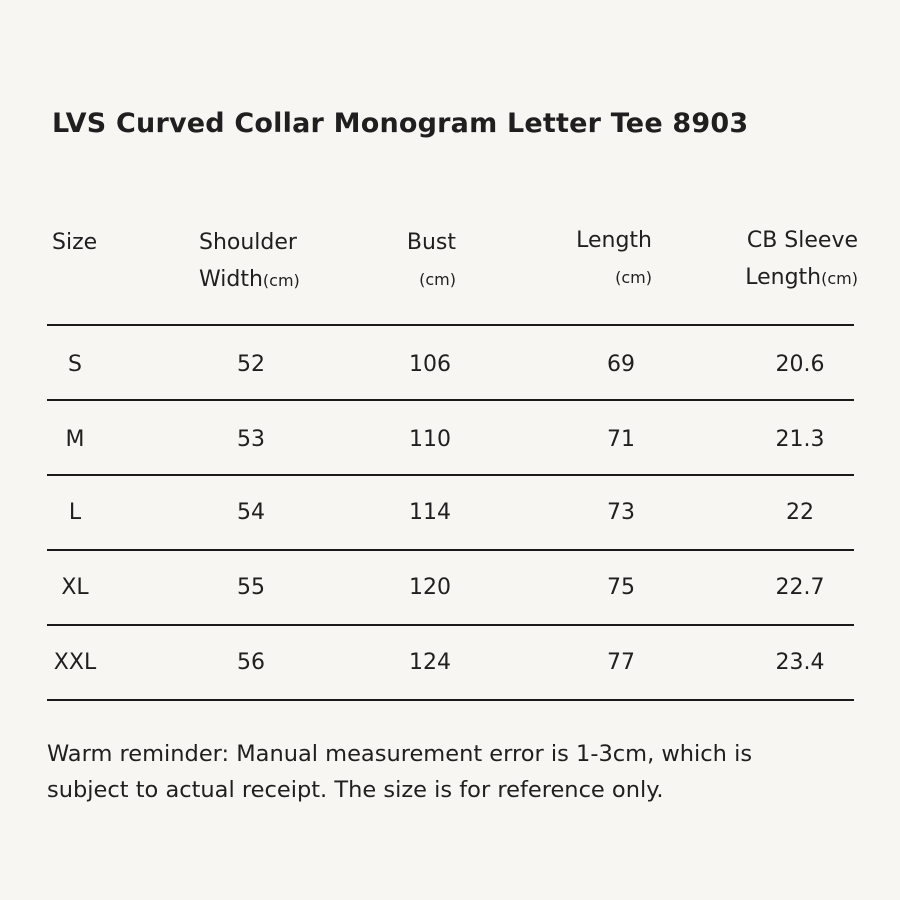 This screenshot has height=900, width=900. Describe the element at coordinates (431, 242) in the screenshot. I see `header-bust-label: Bust` at that location.